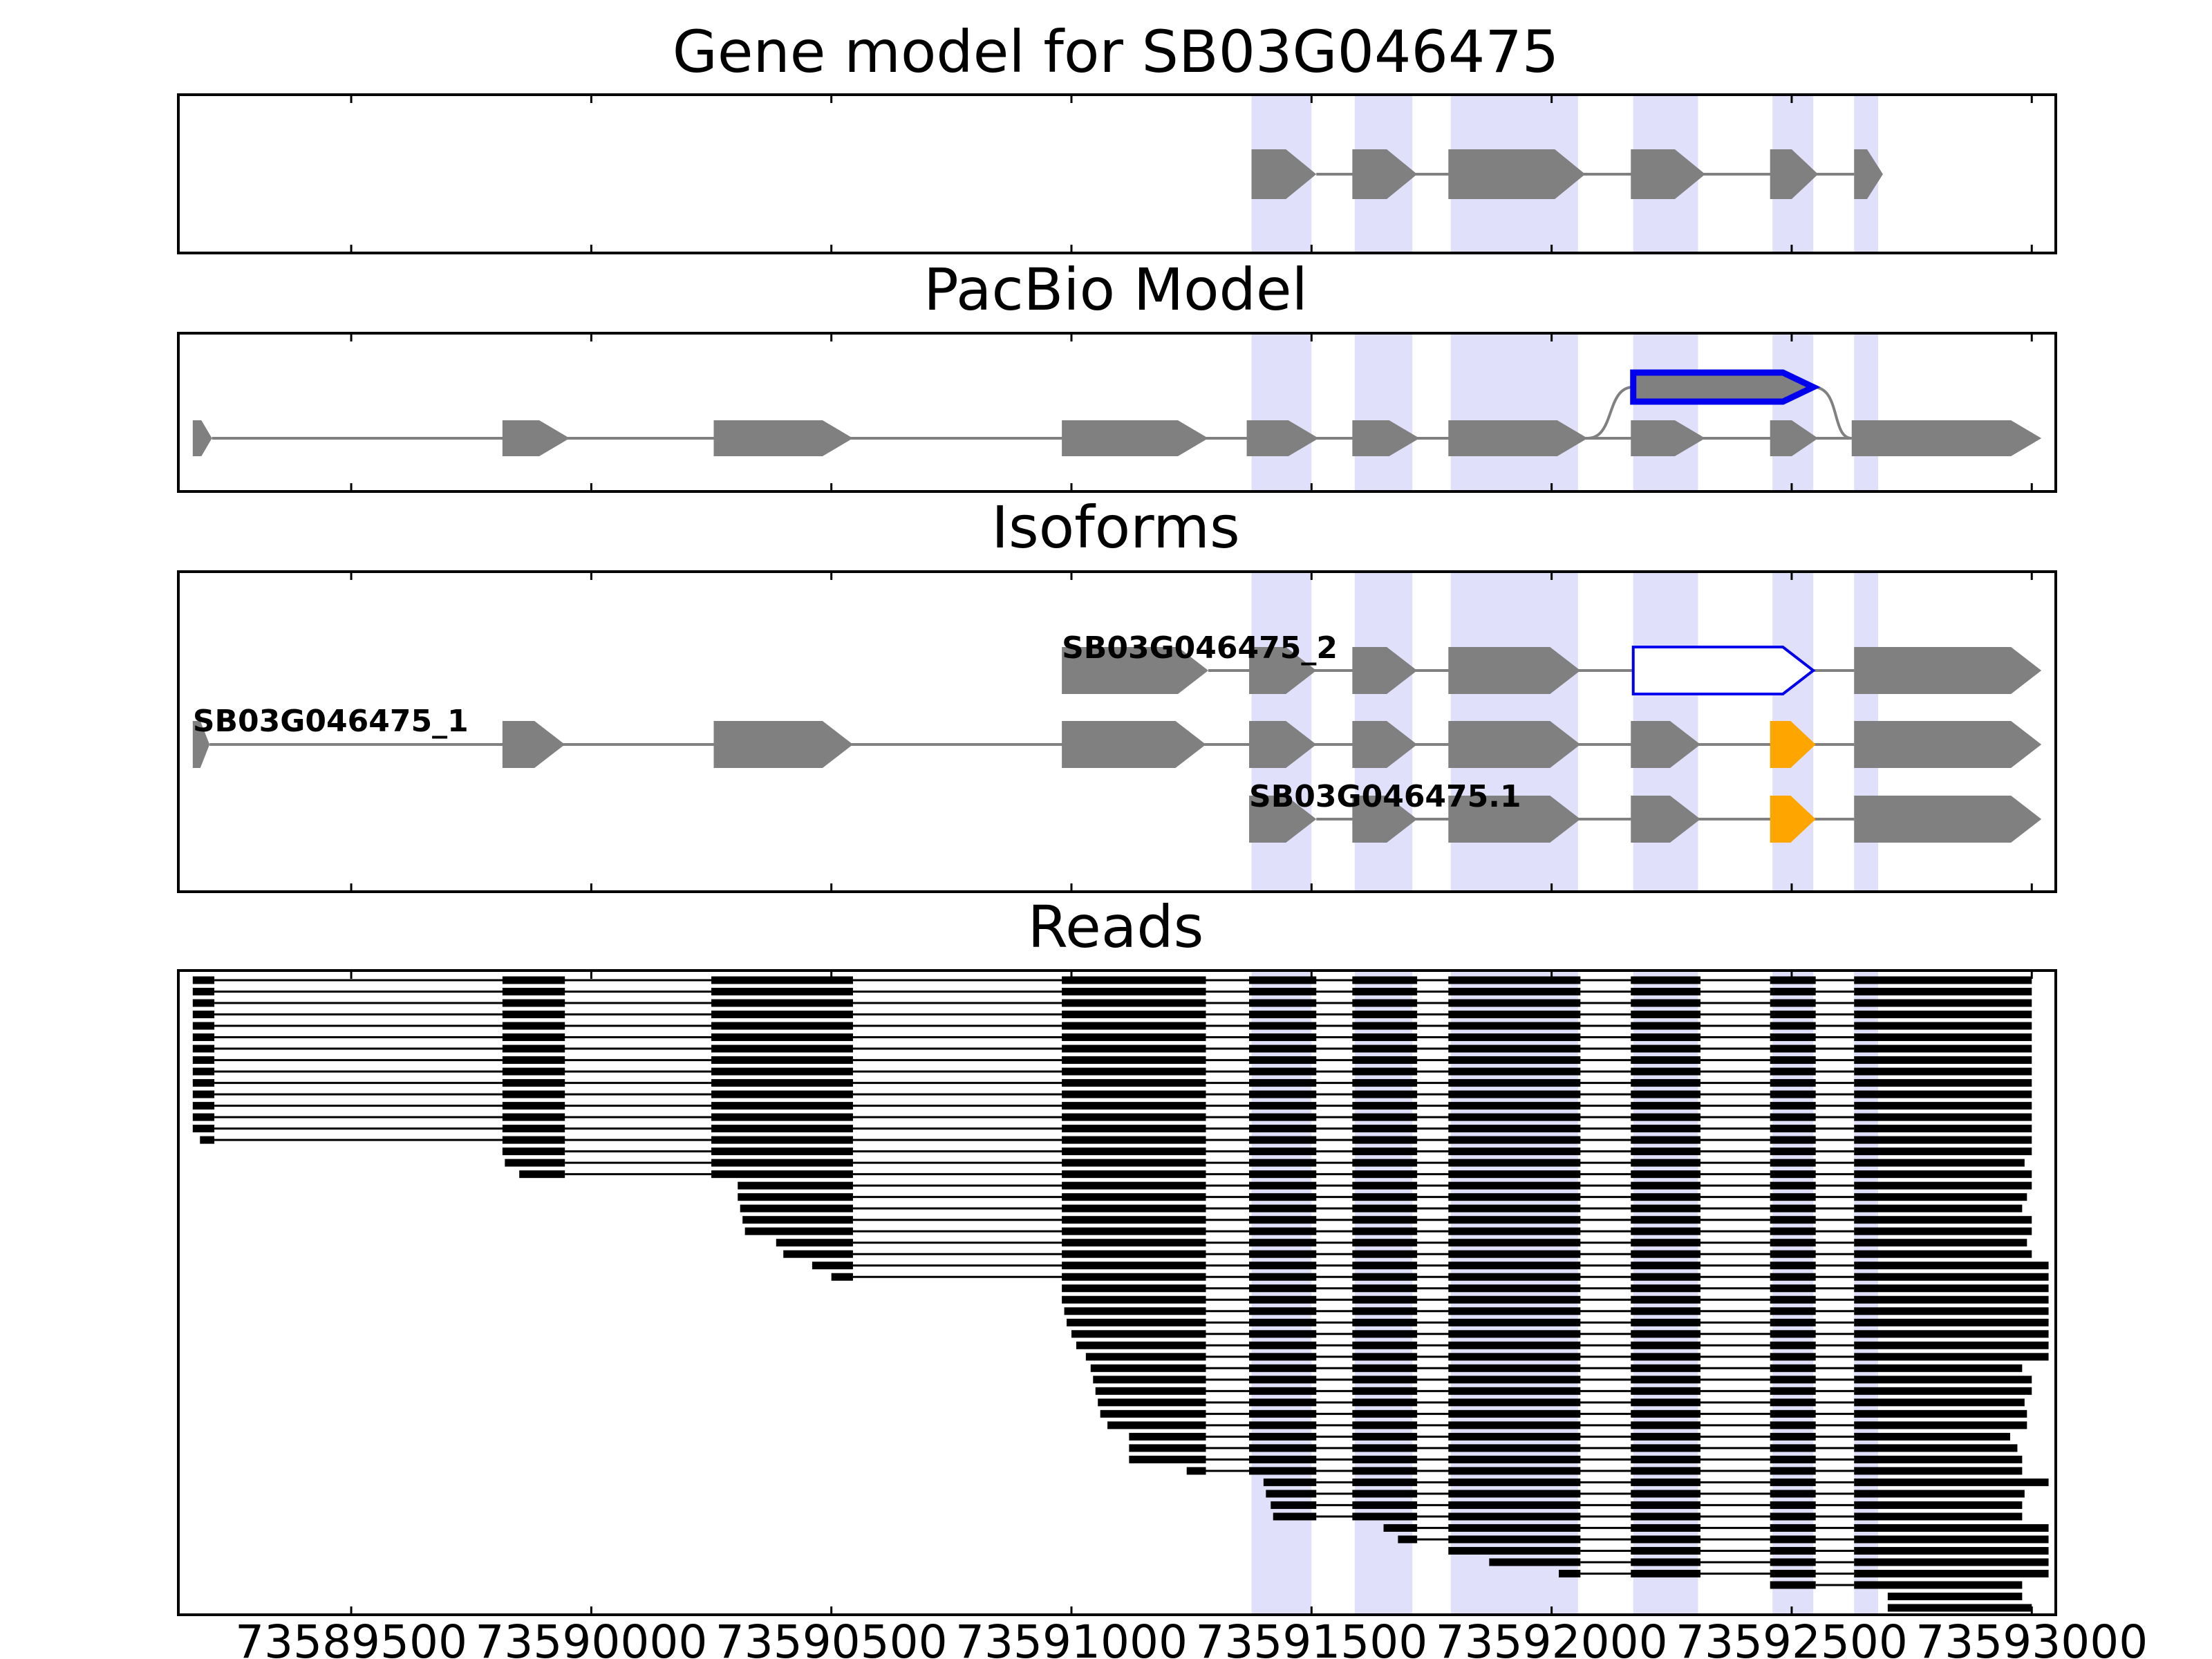 This screenshot has width=2212, height=1659. What do you see at coordinates (831, 1637) in the screenshot?
I see `x-tick-label: 73590500` at bounding box center [831, 1637].